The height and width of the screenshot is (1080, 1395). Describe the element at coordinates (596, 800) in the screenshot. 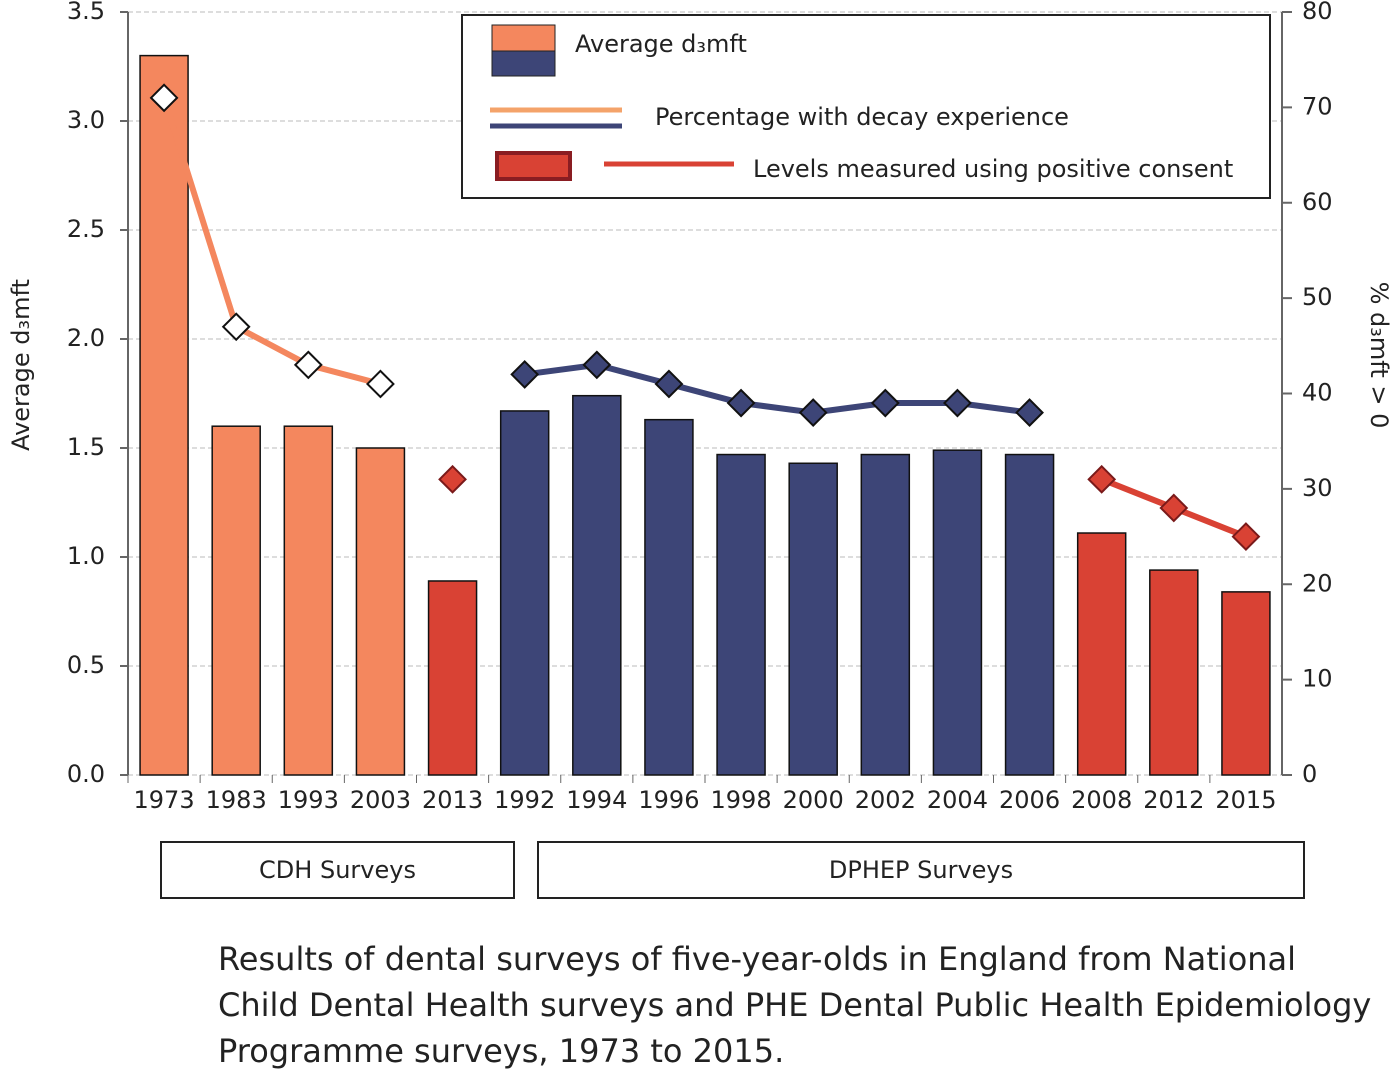

I see `x-tick-label: 1994` at that location.